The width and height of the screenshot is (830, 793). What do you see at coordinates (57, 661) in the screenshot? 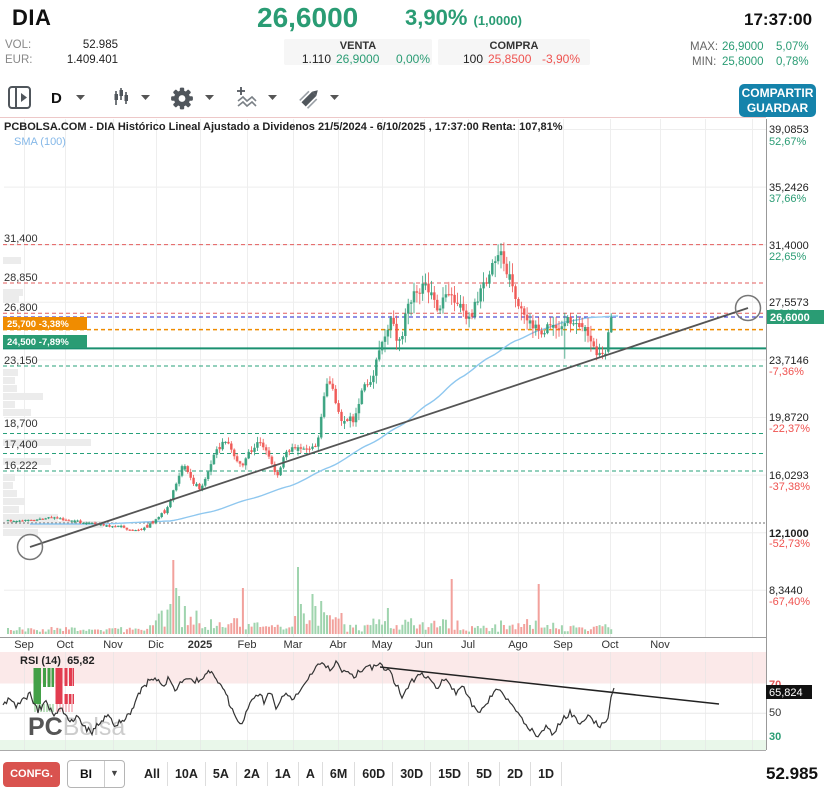
I see `svg-text: RSI (14) 65,82` at bounding box center [57, 661].